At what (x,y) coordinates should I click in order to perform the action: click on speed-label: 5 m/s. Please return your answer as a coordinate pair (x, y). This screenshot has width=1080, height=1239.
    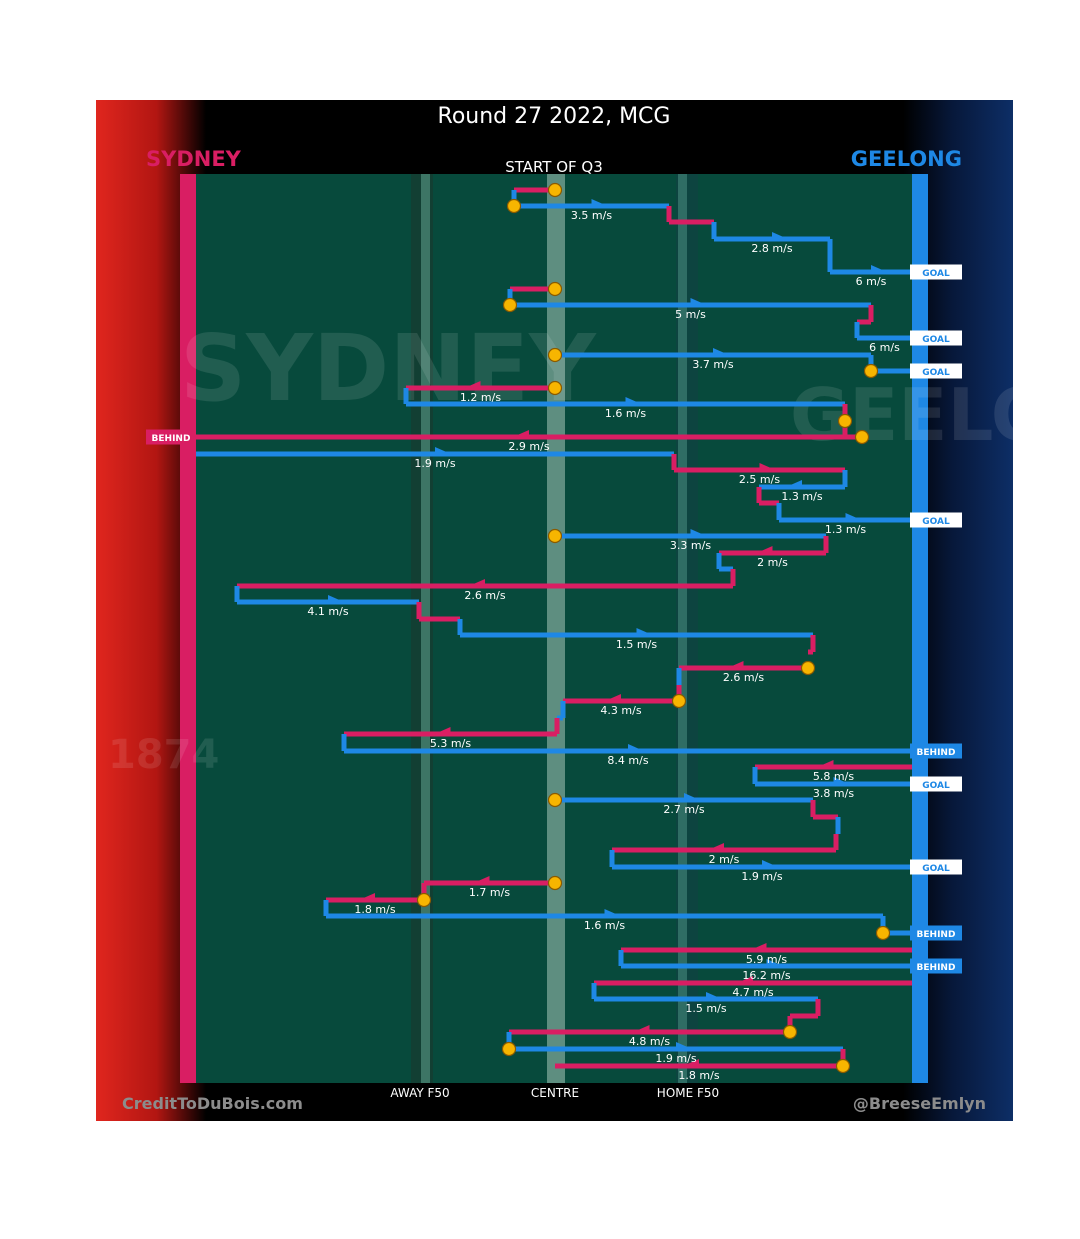
    Looking at the image, I should click on (690, 314).